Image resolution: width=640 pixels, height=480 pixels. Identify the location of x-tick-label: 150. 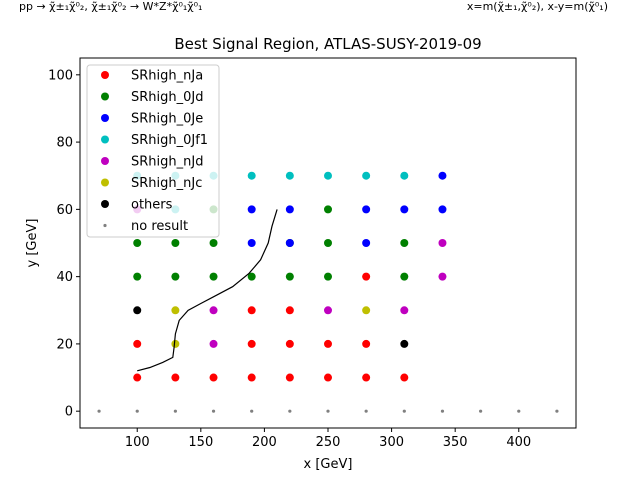
(200, 442).